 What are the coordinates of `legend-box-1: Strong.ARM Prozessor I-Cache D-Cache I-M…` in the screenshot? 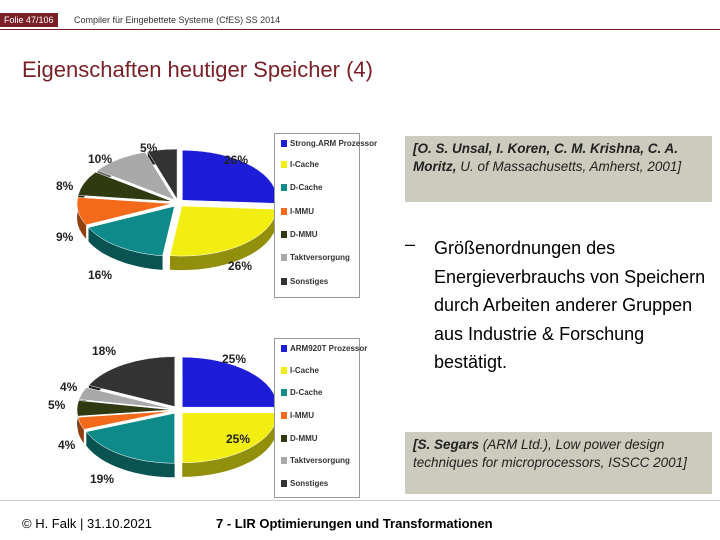 It's located at (325, 215).